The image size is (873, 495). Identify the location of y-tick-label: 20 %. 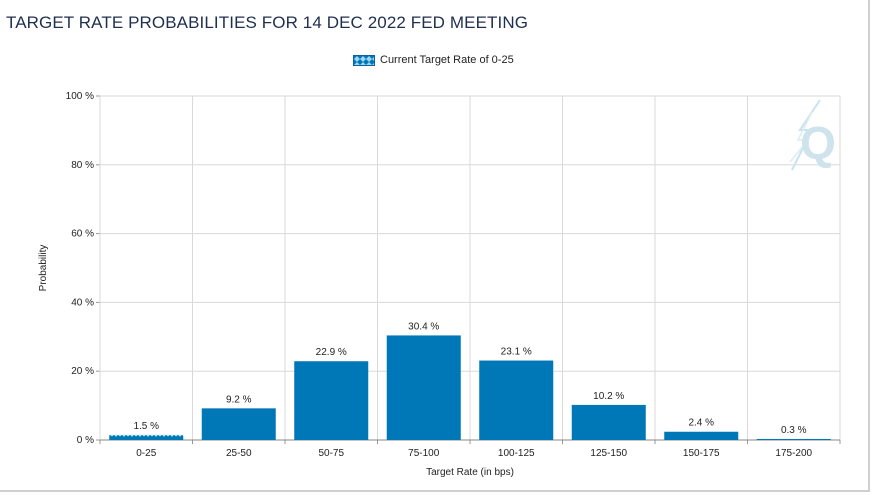
(82, 371).